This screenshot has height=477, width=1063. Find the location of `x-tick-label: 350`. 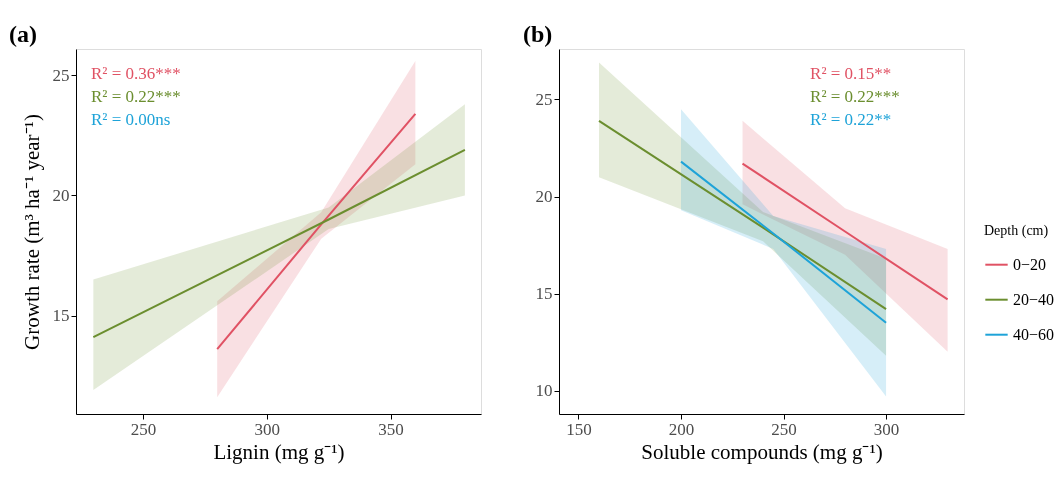

x-tick-label: 350 is located at coordinates (391, 429).